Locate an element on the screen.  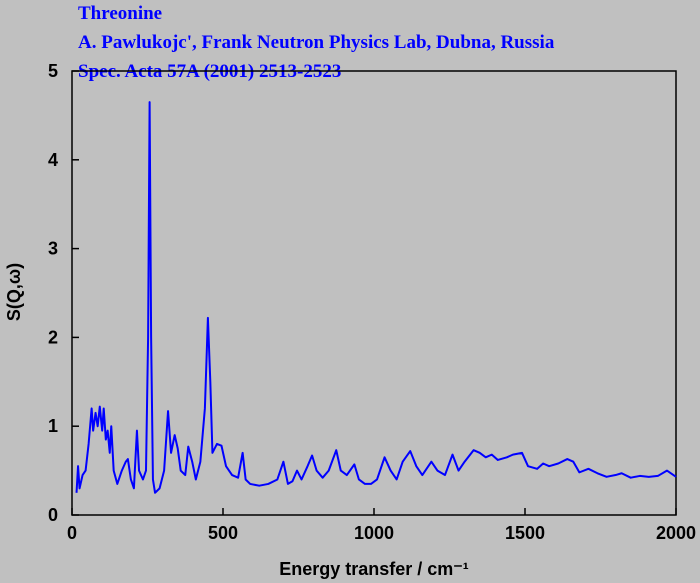
x-tick-label: 0 is located at coordinates (72, 533).